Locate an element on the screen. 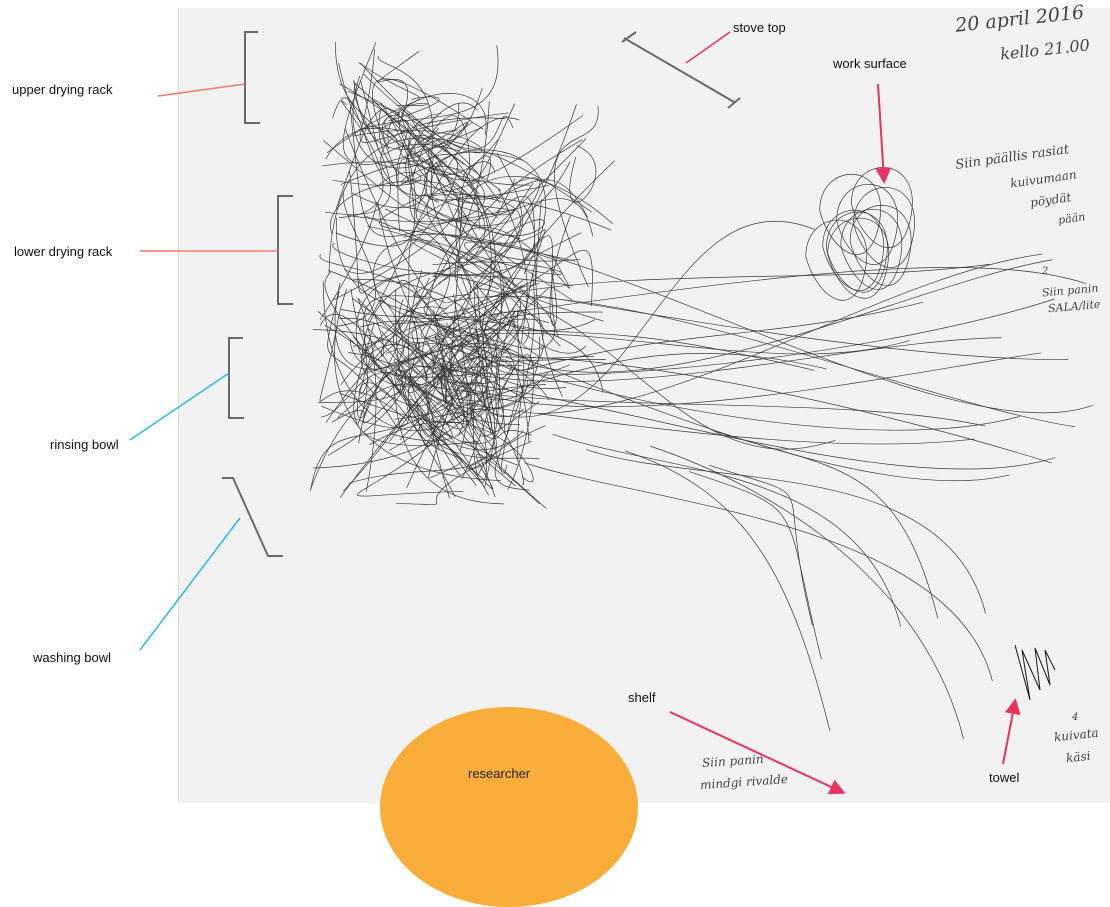 This screenshot has width=1110, height=907. label-work-surface: work surface is located at coordinates (870, 63).